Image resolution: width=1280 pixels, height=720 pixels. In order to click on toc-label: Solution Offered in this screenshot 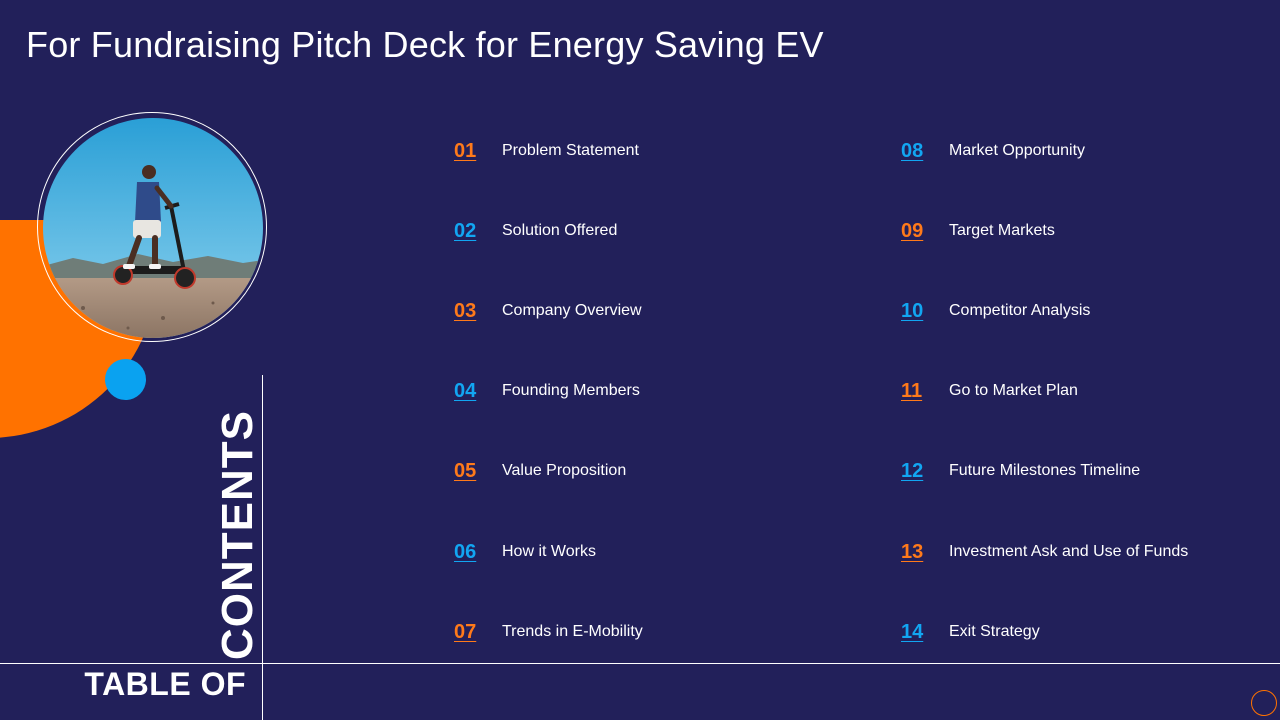, I will do `click(560, 230)`.